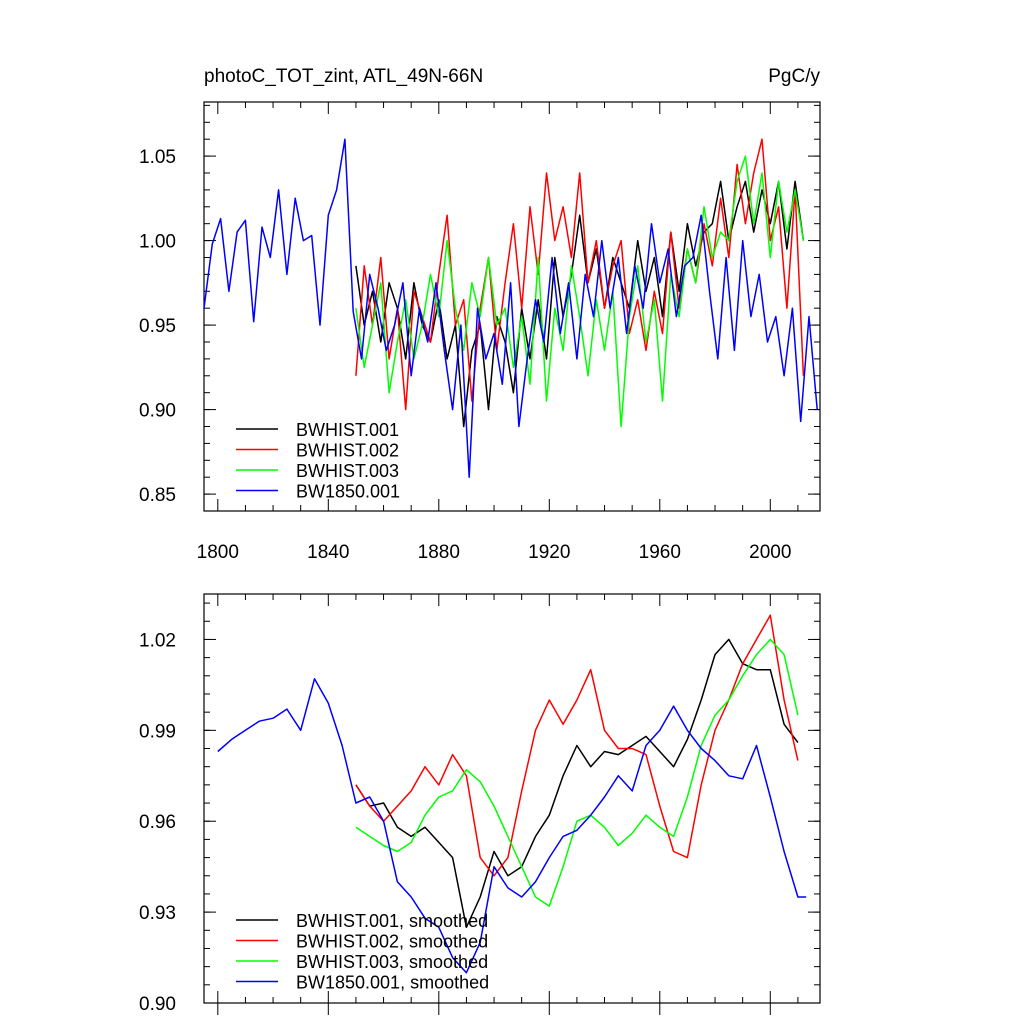  I want to click on series-line-bwhist-003-smoothed, so click(577, 772).